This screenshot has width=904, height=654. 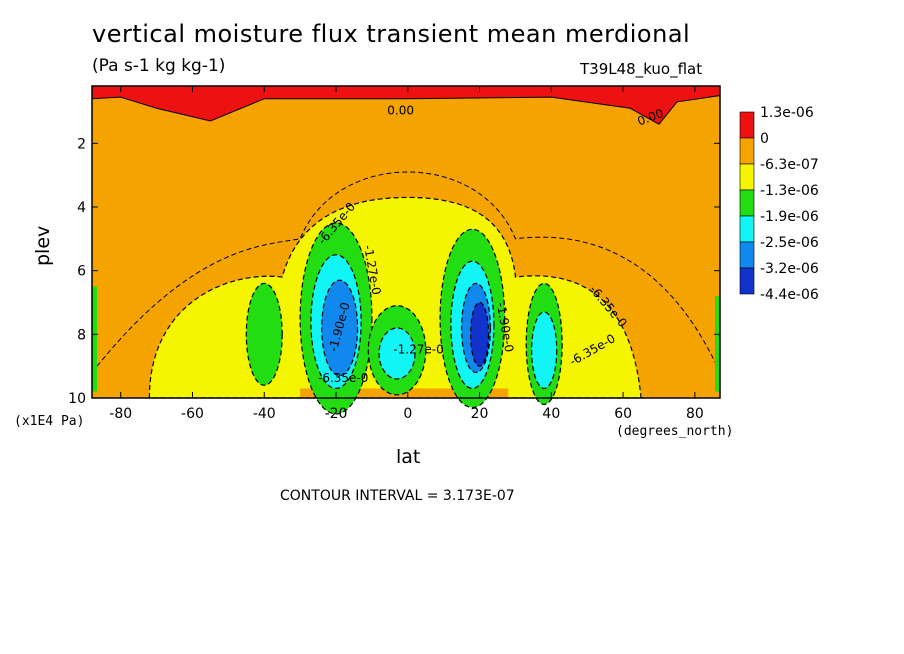 What do you see at coordinates (192, 414) in the screenshot?
I see `x-tick-label: -60` at bounding box center [192, 414].